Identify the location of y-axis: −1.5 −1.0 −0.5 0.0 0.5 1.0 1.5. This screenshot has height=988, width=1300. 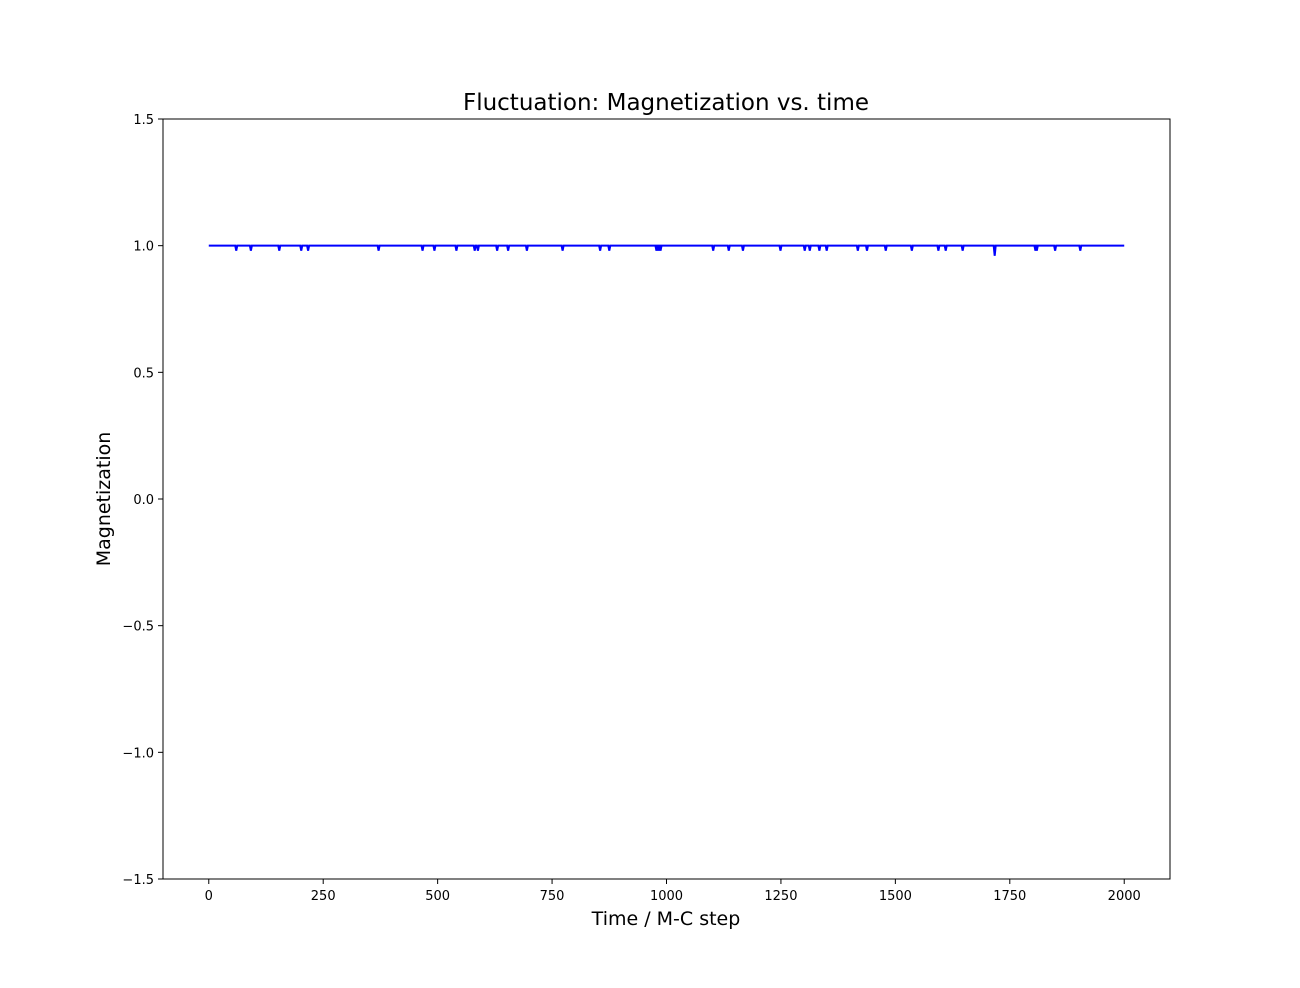
(142, 500).